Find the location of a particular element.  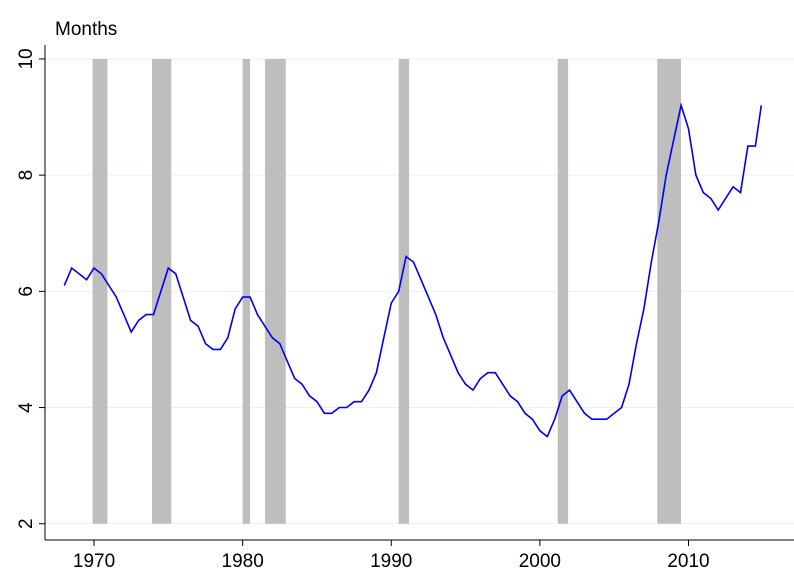

x-tick-label: 2000 is located at coordinates (540, 561).